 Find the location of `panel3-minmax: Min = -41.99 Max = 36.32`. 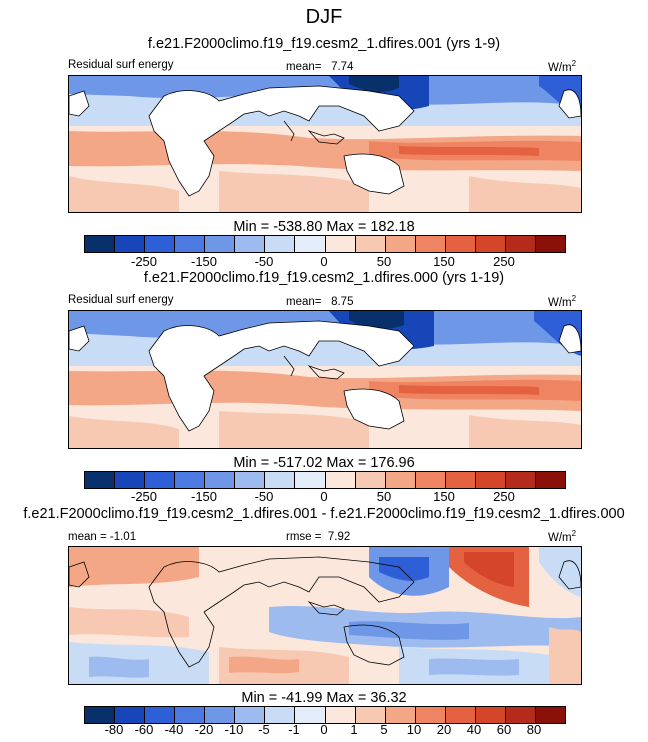

panel3-minmax: Min = -41.99 Max = 36.32 is located at coordinates (324, 698).